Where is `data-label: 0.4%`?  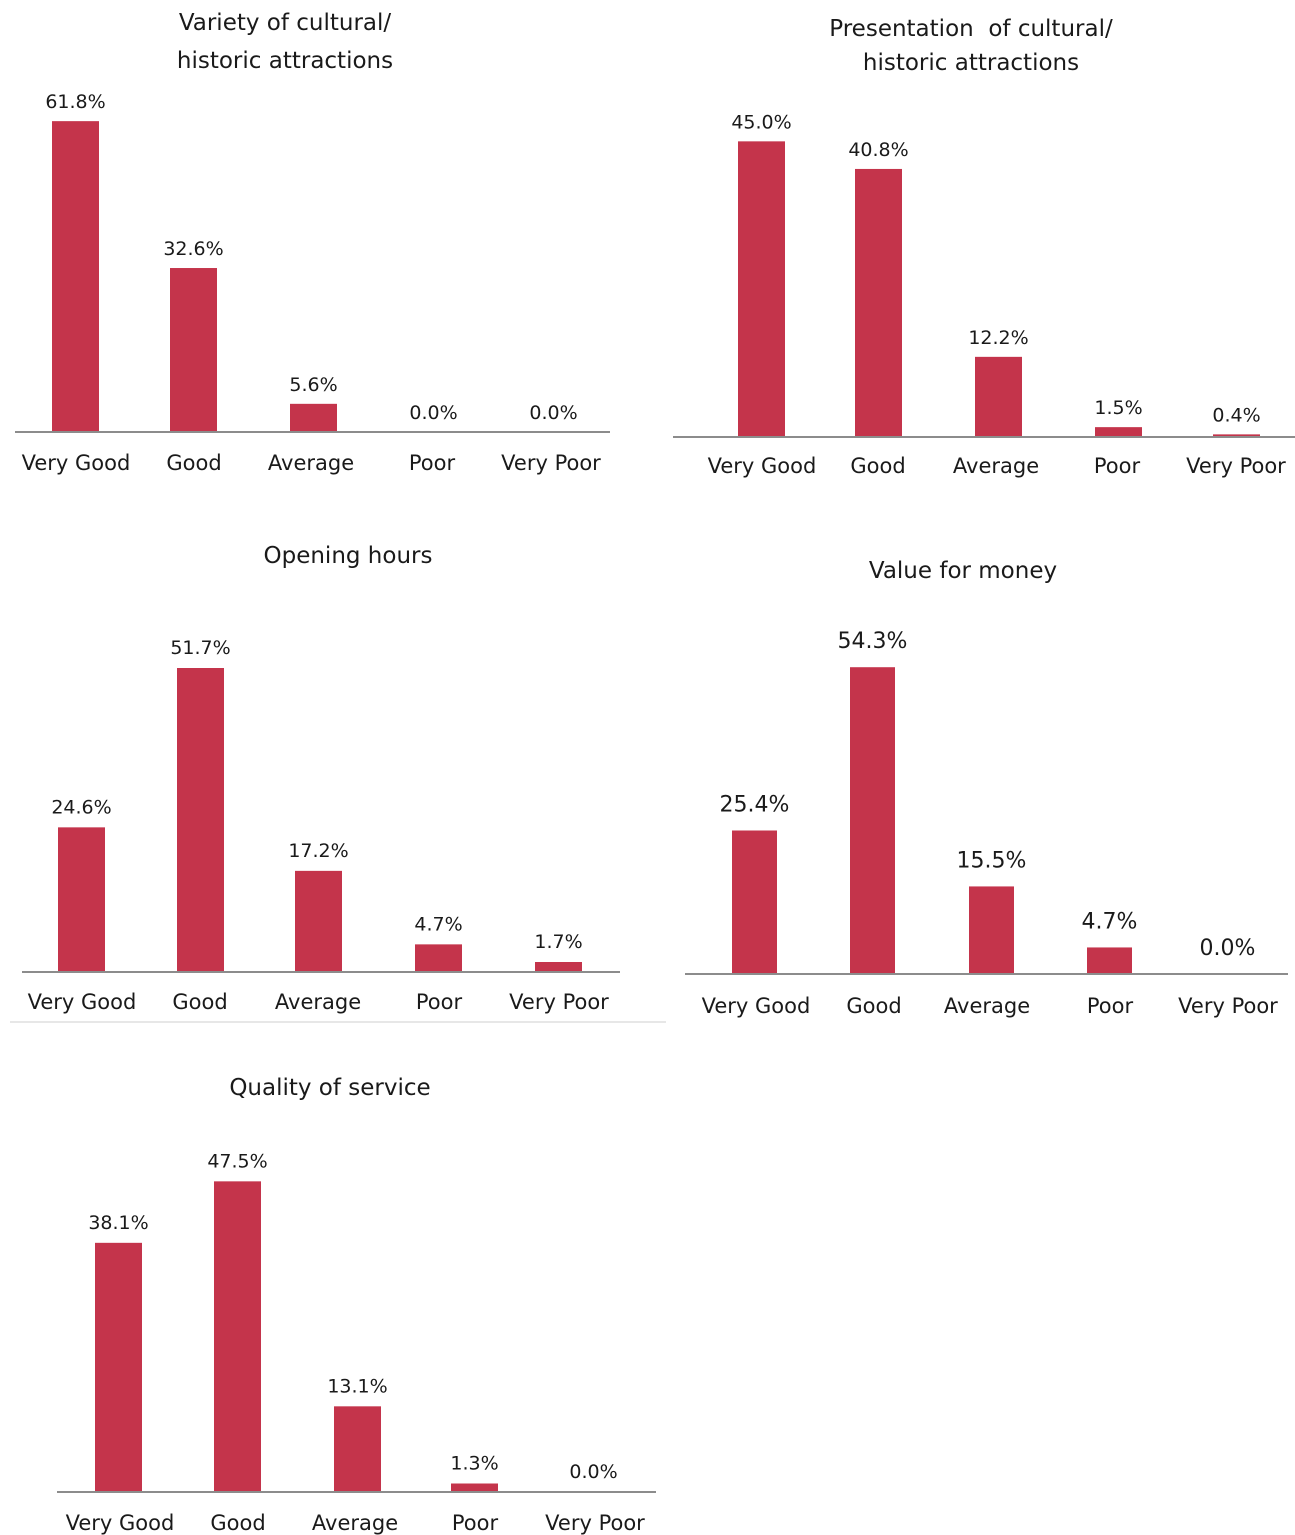
data-label: 0.4% is located at coordinates (1236, 415).